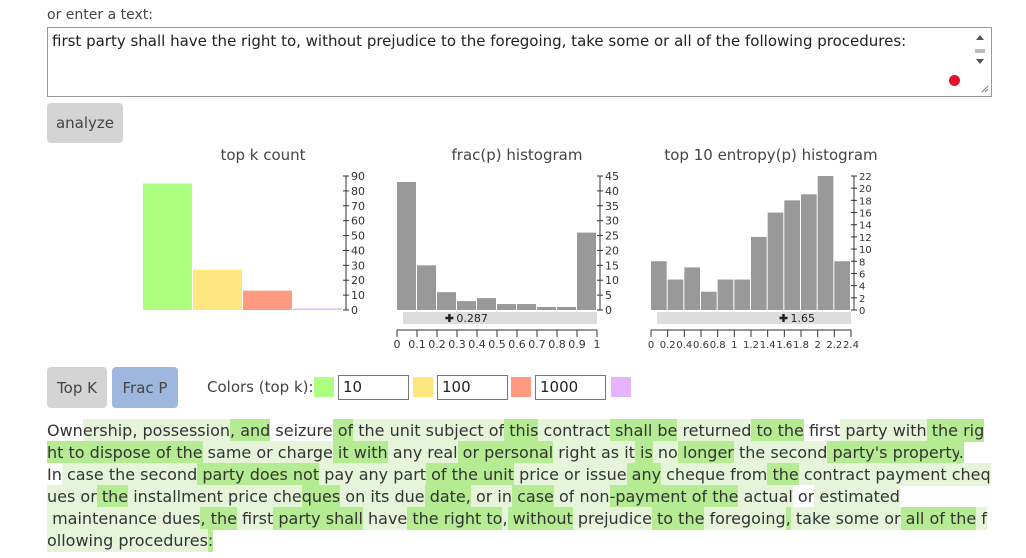 Image resolution: width=1026 pixels, height=558 pixels. I want to click on token: have, so click(385, 518).